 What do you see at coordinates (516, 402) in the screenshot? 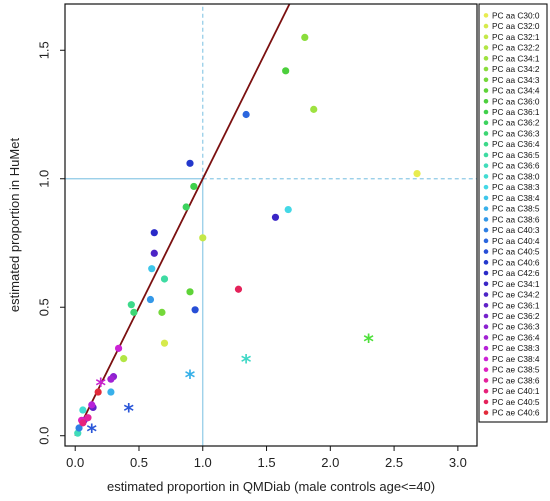
I see `legend-label: PC ae C40:5` at bounding box center [516, 402].